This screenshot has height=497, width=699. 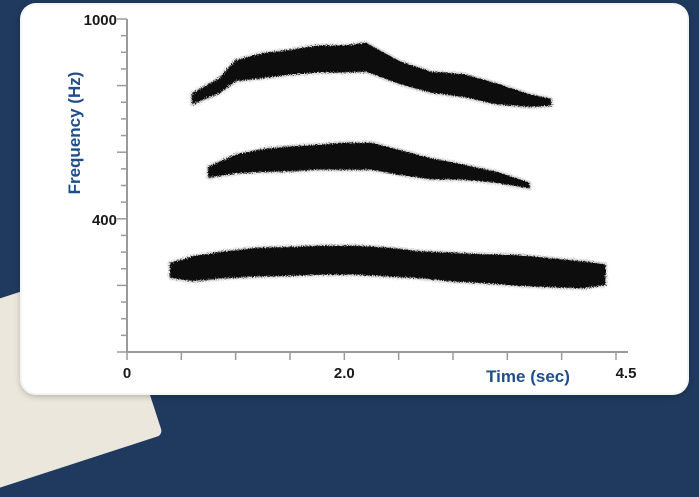 What do you see at coordinates (100, 20) in the screenshot?
I see `y-tick-label-1000: 1000` at bounding box center [100, 20].